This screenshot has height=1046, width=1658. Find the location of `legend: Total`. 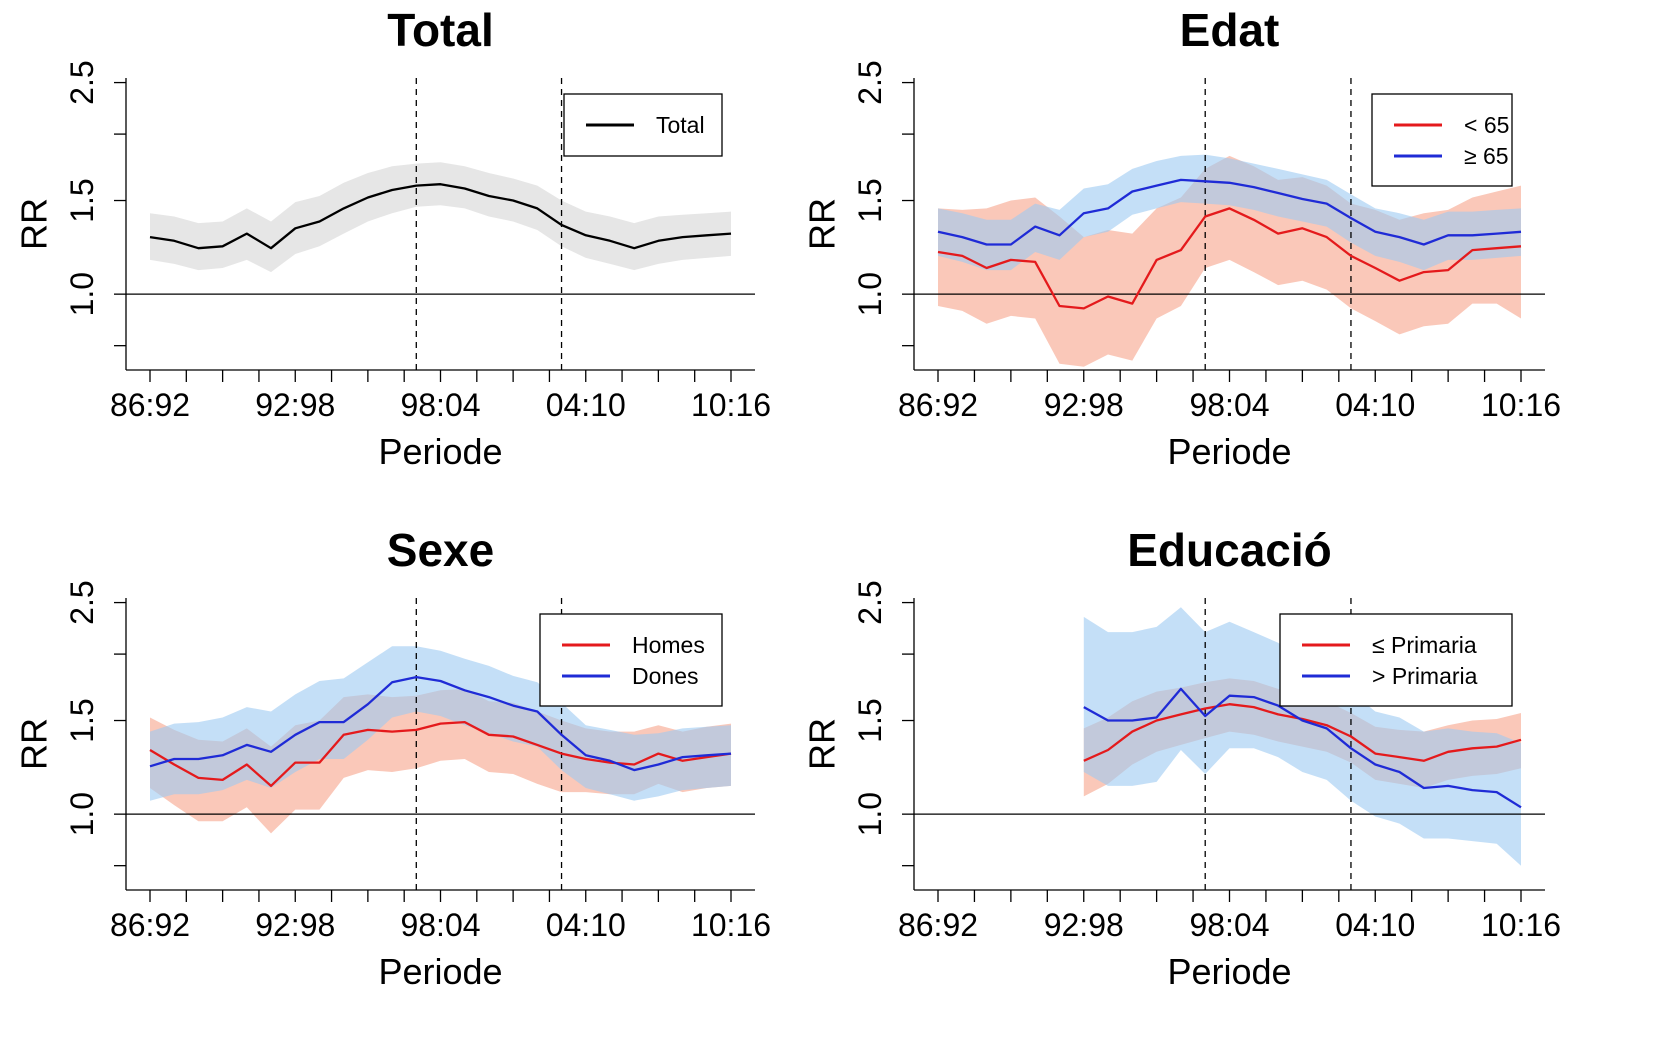

legend: Total is located at coordinates (643, 125).